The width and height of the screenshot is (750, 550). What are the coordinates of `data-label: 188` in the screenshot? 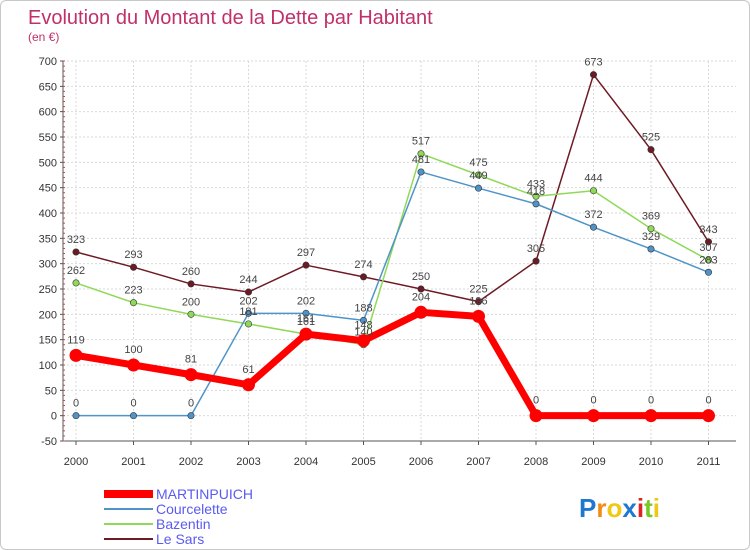 It's located at (363, 308).